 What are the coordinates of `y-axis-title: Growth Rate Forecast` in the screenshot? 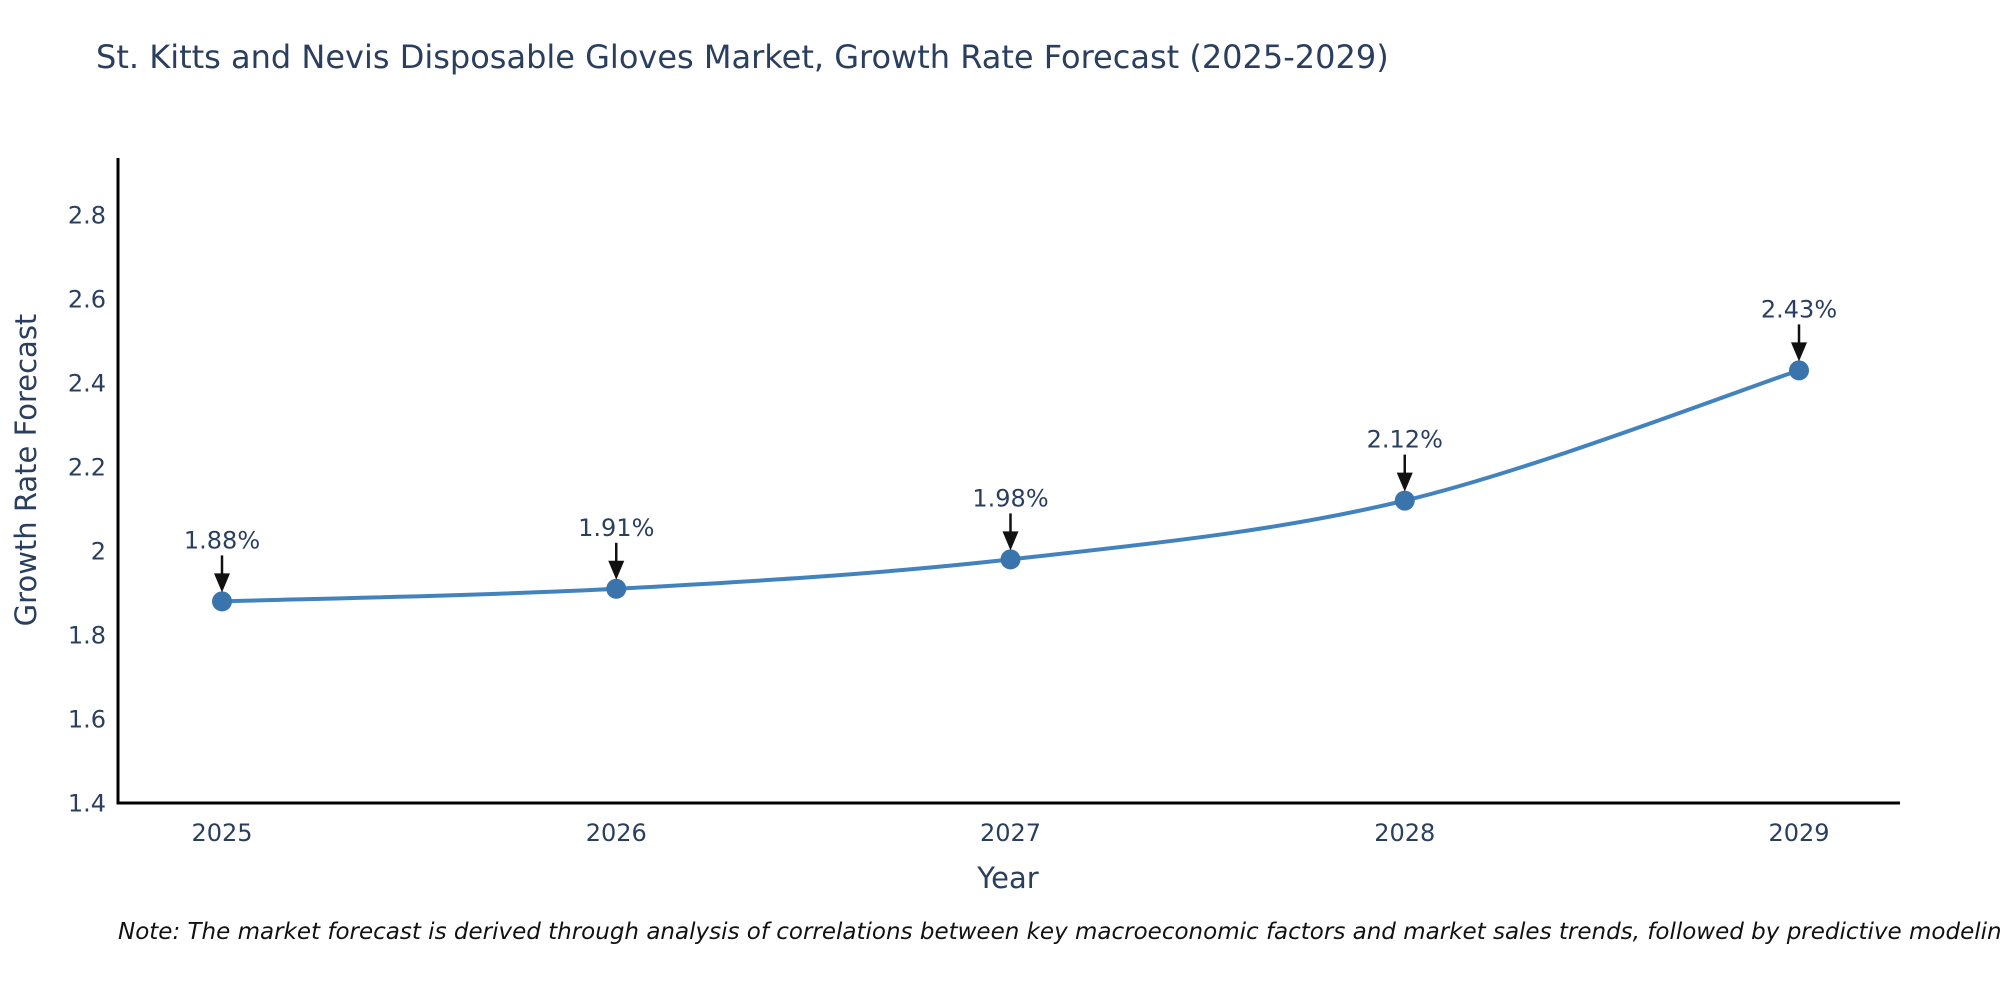 It's located at (26, 470).